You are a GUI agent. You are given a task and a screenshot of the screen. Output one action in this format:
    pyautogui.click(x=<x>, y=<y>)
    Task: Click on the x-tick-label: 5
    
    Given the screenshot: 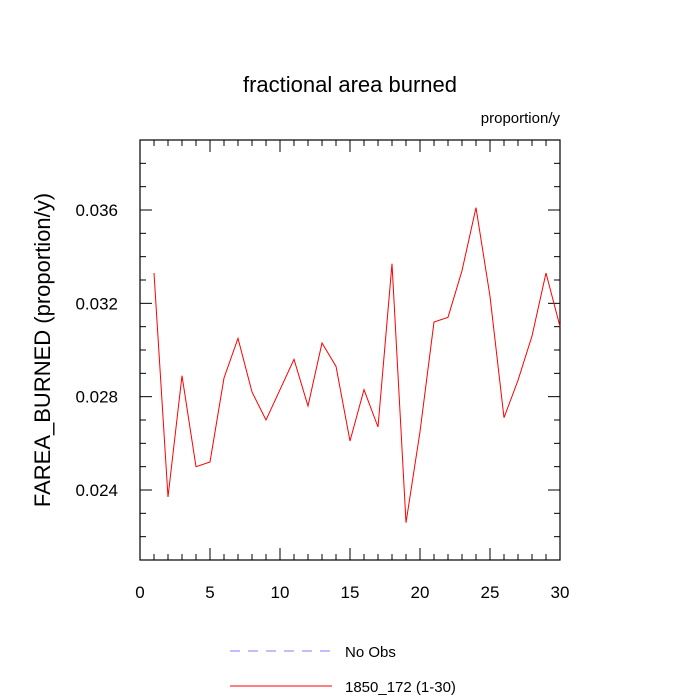 What is the action you would take?
    pyautogui.click(x=209, y=592)
    